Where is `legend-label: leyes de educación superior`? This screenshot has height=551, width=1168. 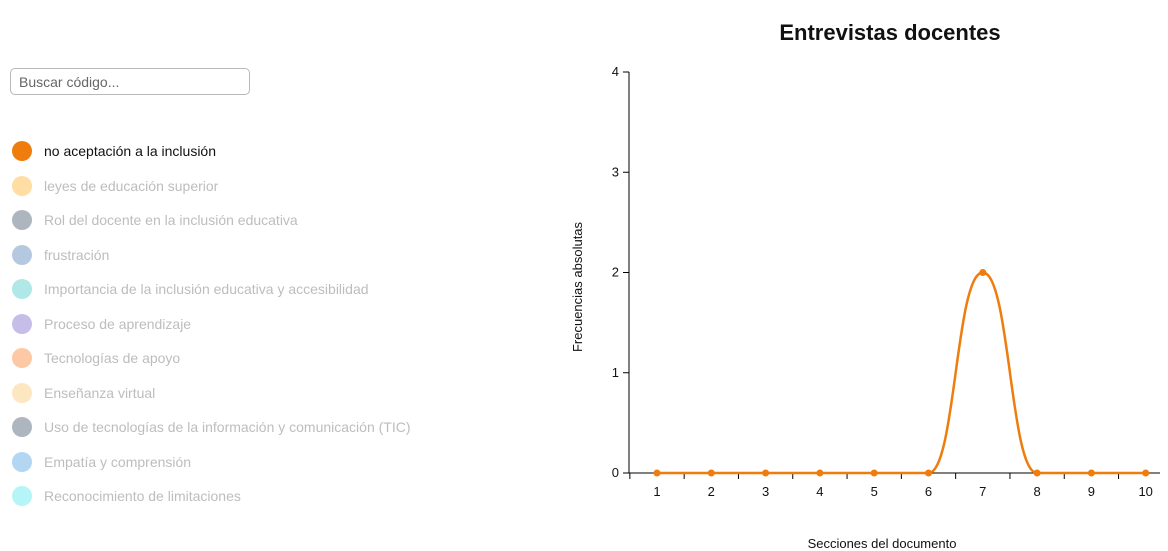
legend-label: leyes de educación superior is located at coordinates (131, 185).